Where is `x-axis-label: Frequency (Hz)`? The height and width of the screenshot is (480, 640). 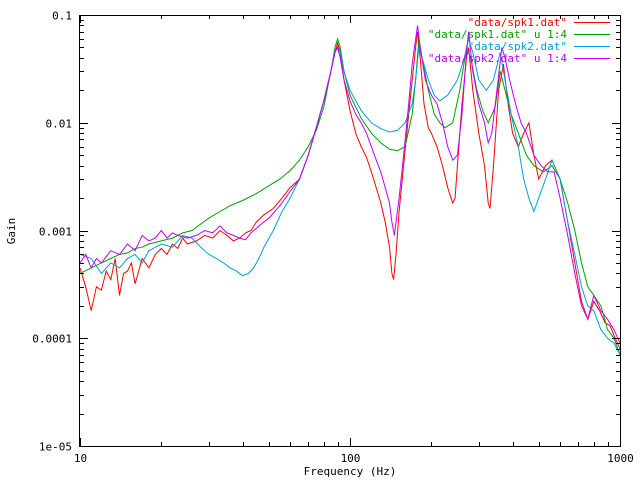
x-axis-label: Frequency (Hz) is located at coordinates (350, 471).